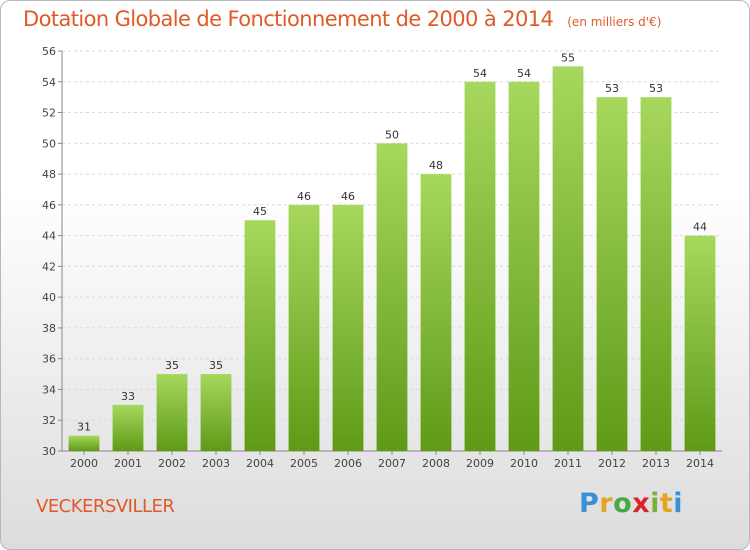 The image size is (750, 550). What do you see at coordinates (49, 389) in the screenshot?
I see `y-tick-label: 34` at bounding box center [49, 389].